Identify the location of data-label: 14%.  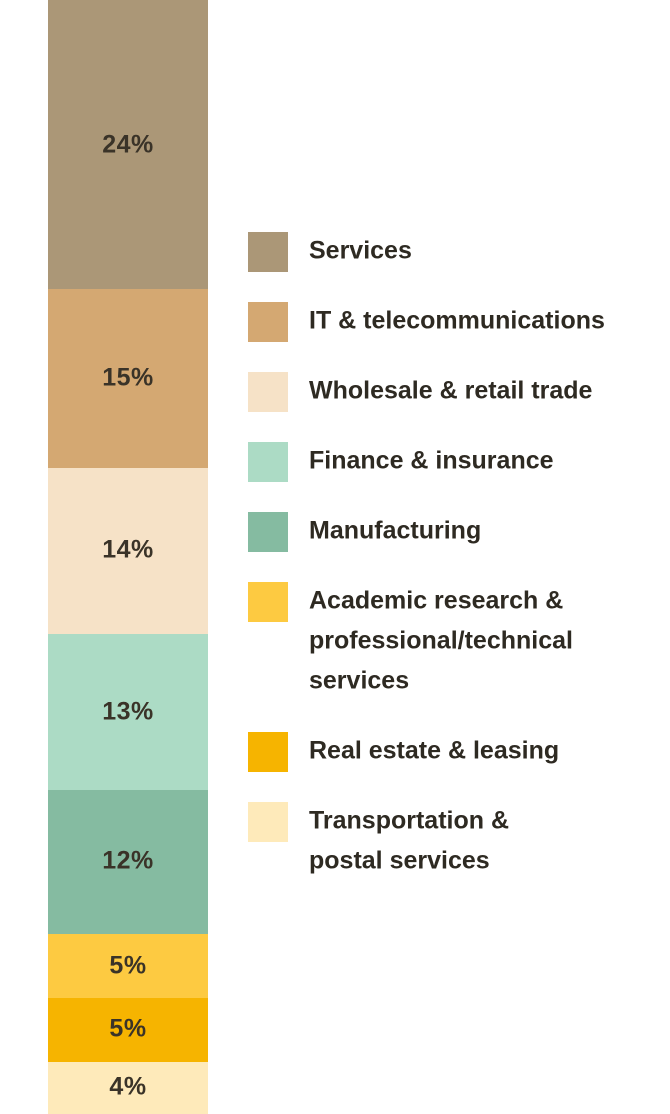
(128, 550).